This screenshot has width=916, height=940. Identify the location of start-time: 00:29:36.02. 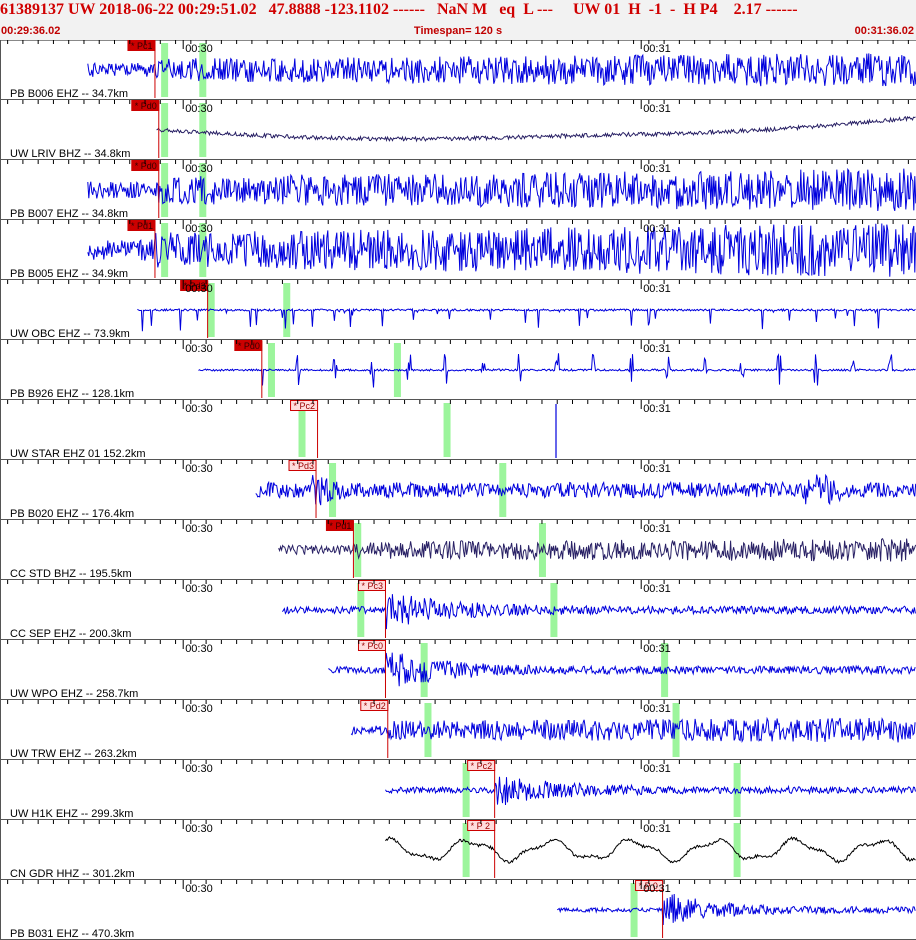
(31, 31).